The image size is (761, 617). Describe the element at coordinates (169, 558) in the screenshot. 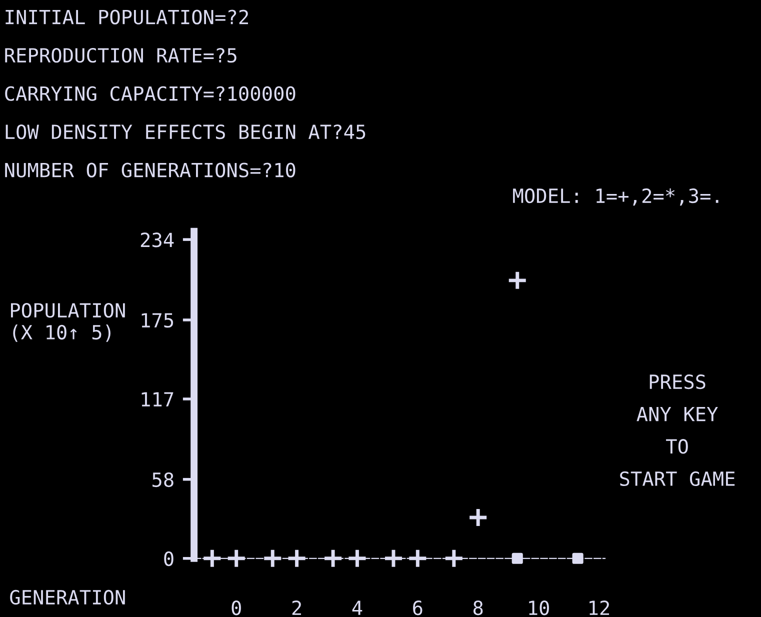

I see `y-tick-label: 0` at that location.